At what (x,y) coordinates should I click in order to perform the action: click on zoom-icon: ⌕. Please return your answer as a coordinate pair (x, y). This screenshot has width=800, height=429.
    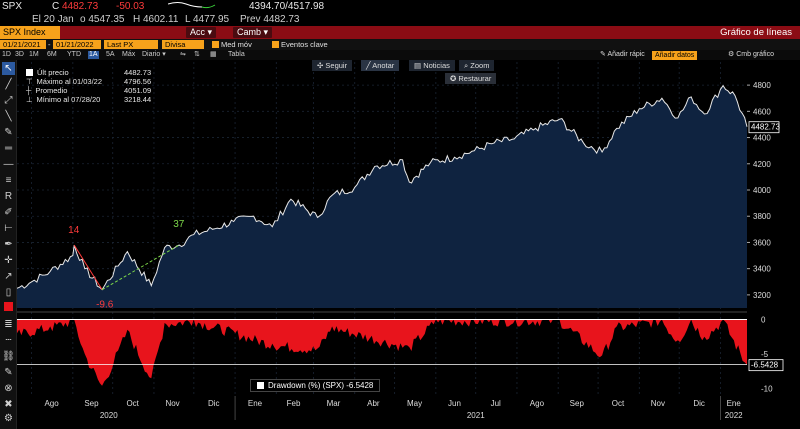
    Looking at the image, I should click on (466, 65).